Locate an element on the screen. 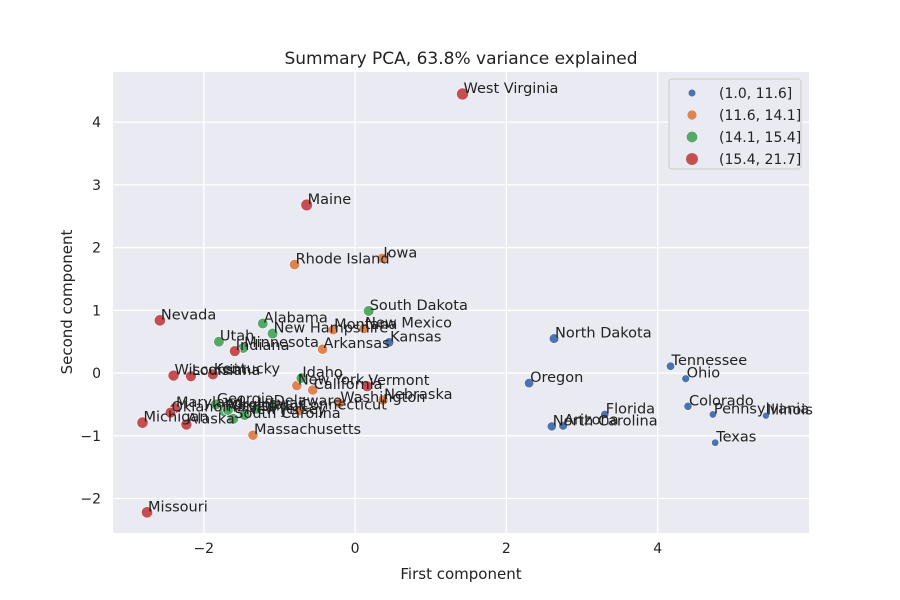 The width and height of the screenshot is (900, 600). point-label: Idaho is located at coordinates (322, 373).